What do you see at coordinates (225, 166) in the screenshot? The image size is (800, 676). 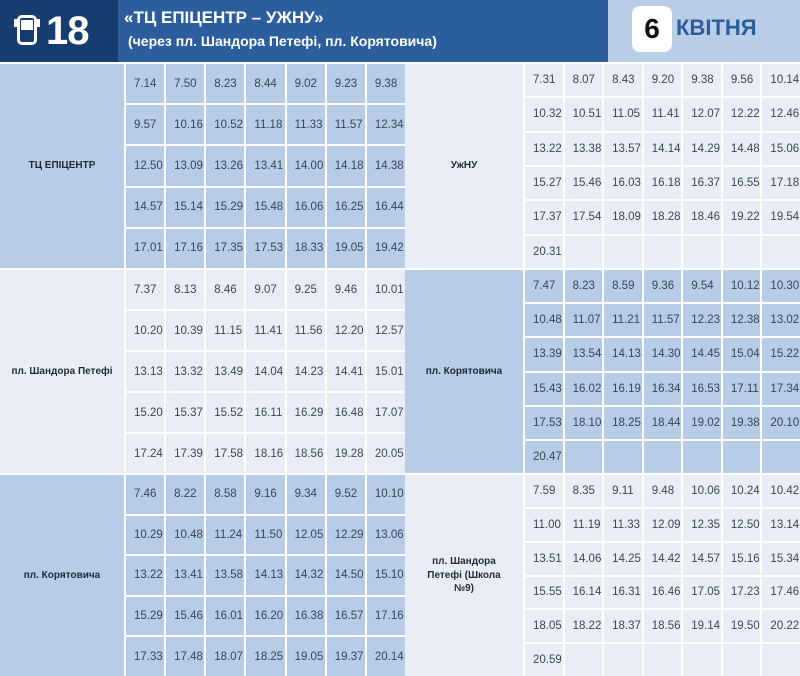 I see `departure-time: 13.26` at bounding box center [225, 166].